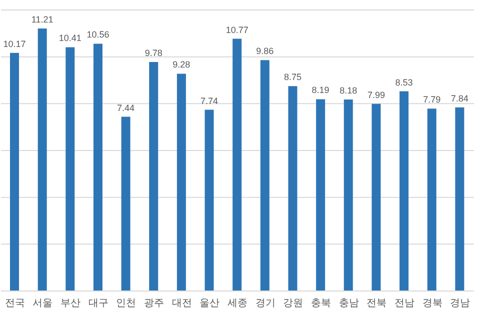  Describe the element at coordinates (237, 29) in the screenshot. I see `data-label: 10.77` at that location.